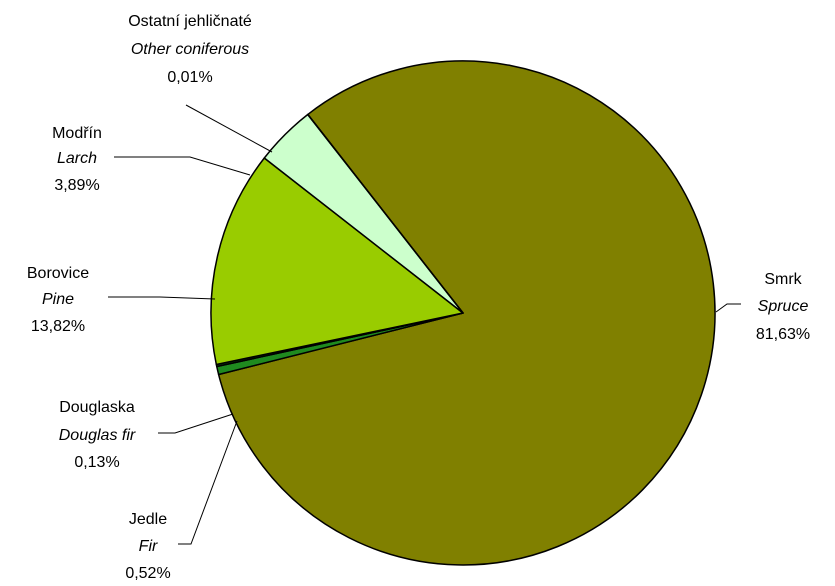 The image size is (835, 586). What do you see at coordinates (728, 308) in the screenshot?
I see `leader-line-spruce` at bounding box center [728, 308].